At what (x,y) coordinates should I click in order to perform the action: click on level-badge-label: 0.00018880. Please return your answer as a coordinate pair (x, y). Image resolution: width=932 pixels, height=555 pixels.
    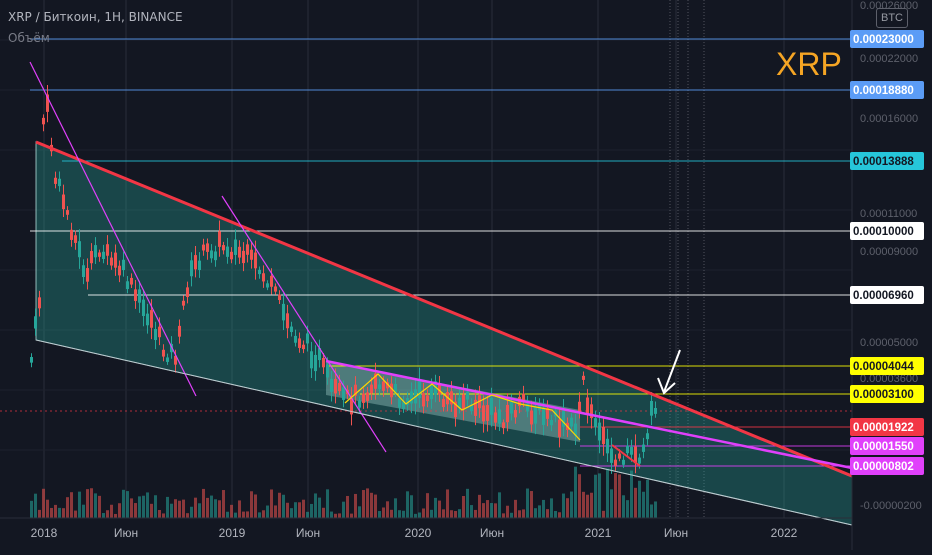
    Looking at the image, I should click on (883, 91).